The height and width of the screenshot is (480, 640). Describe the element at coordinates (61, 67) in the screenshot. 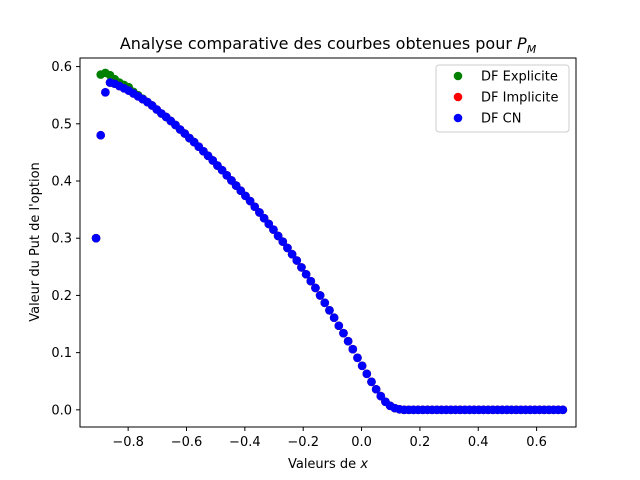

I see `y-tick-label: 0.6` at that location.